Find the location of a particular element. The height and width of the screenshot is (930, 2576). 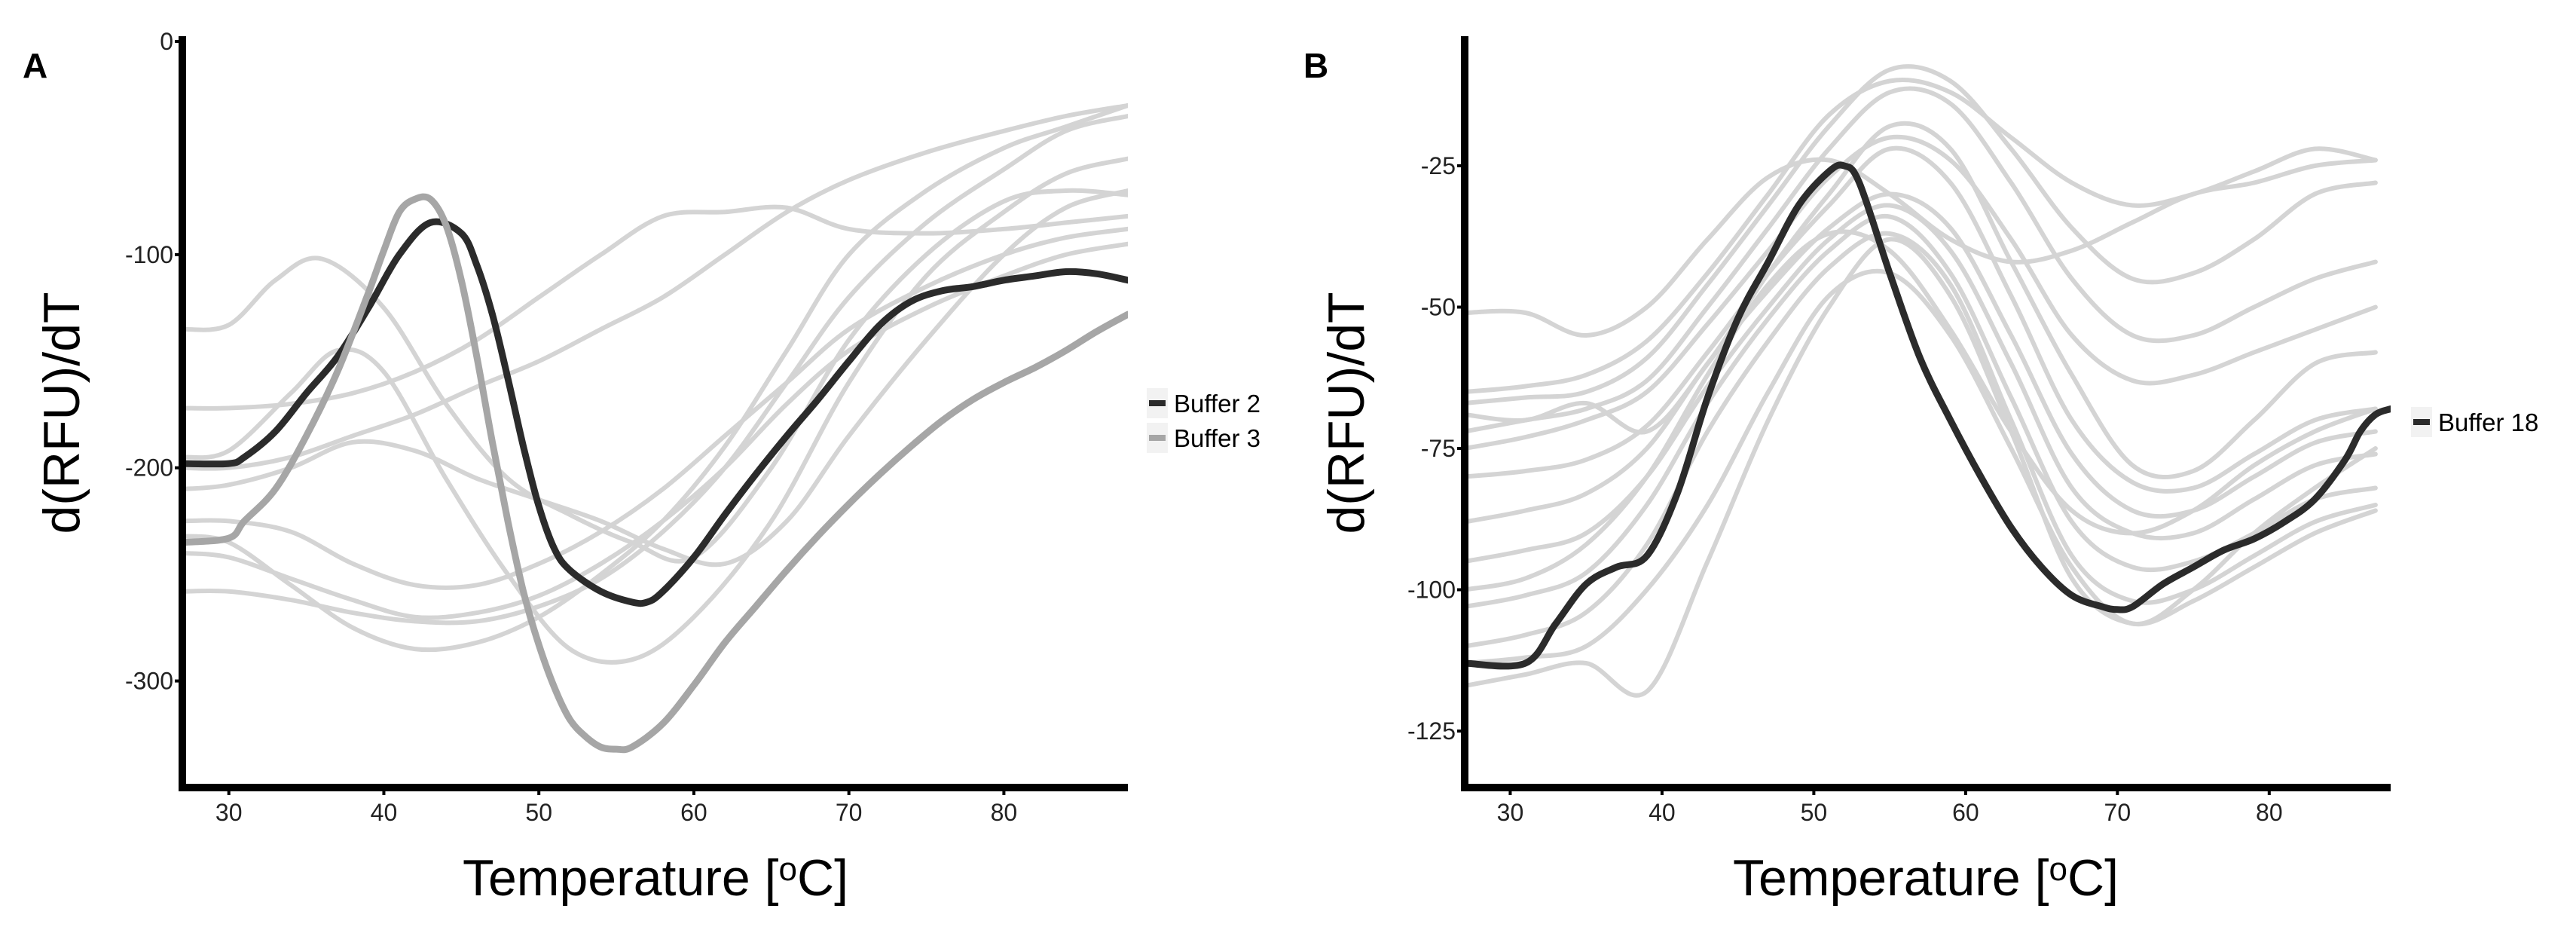

panel-a-legend: Buffer 2 Buffer 3 is located at coordinates (1203, 420).